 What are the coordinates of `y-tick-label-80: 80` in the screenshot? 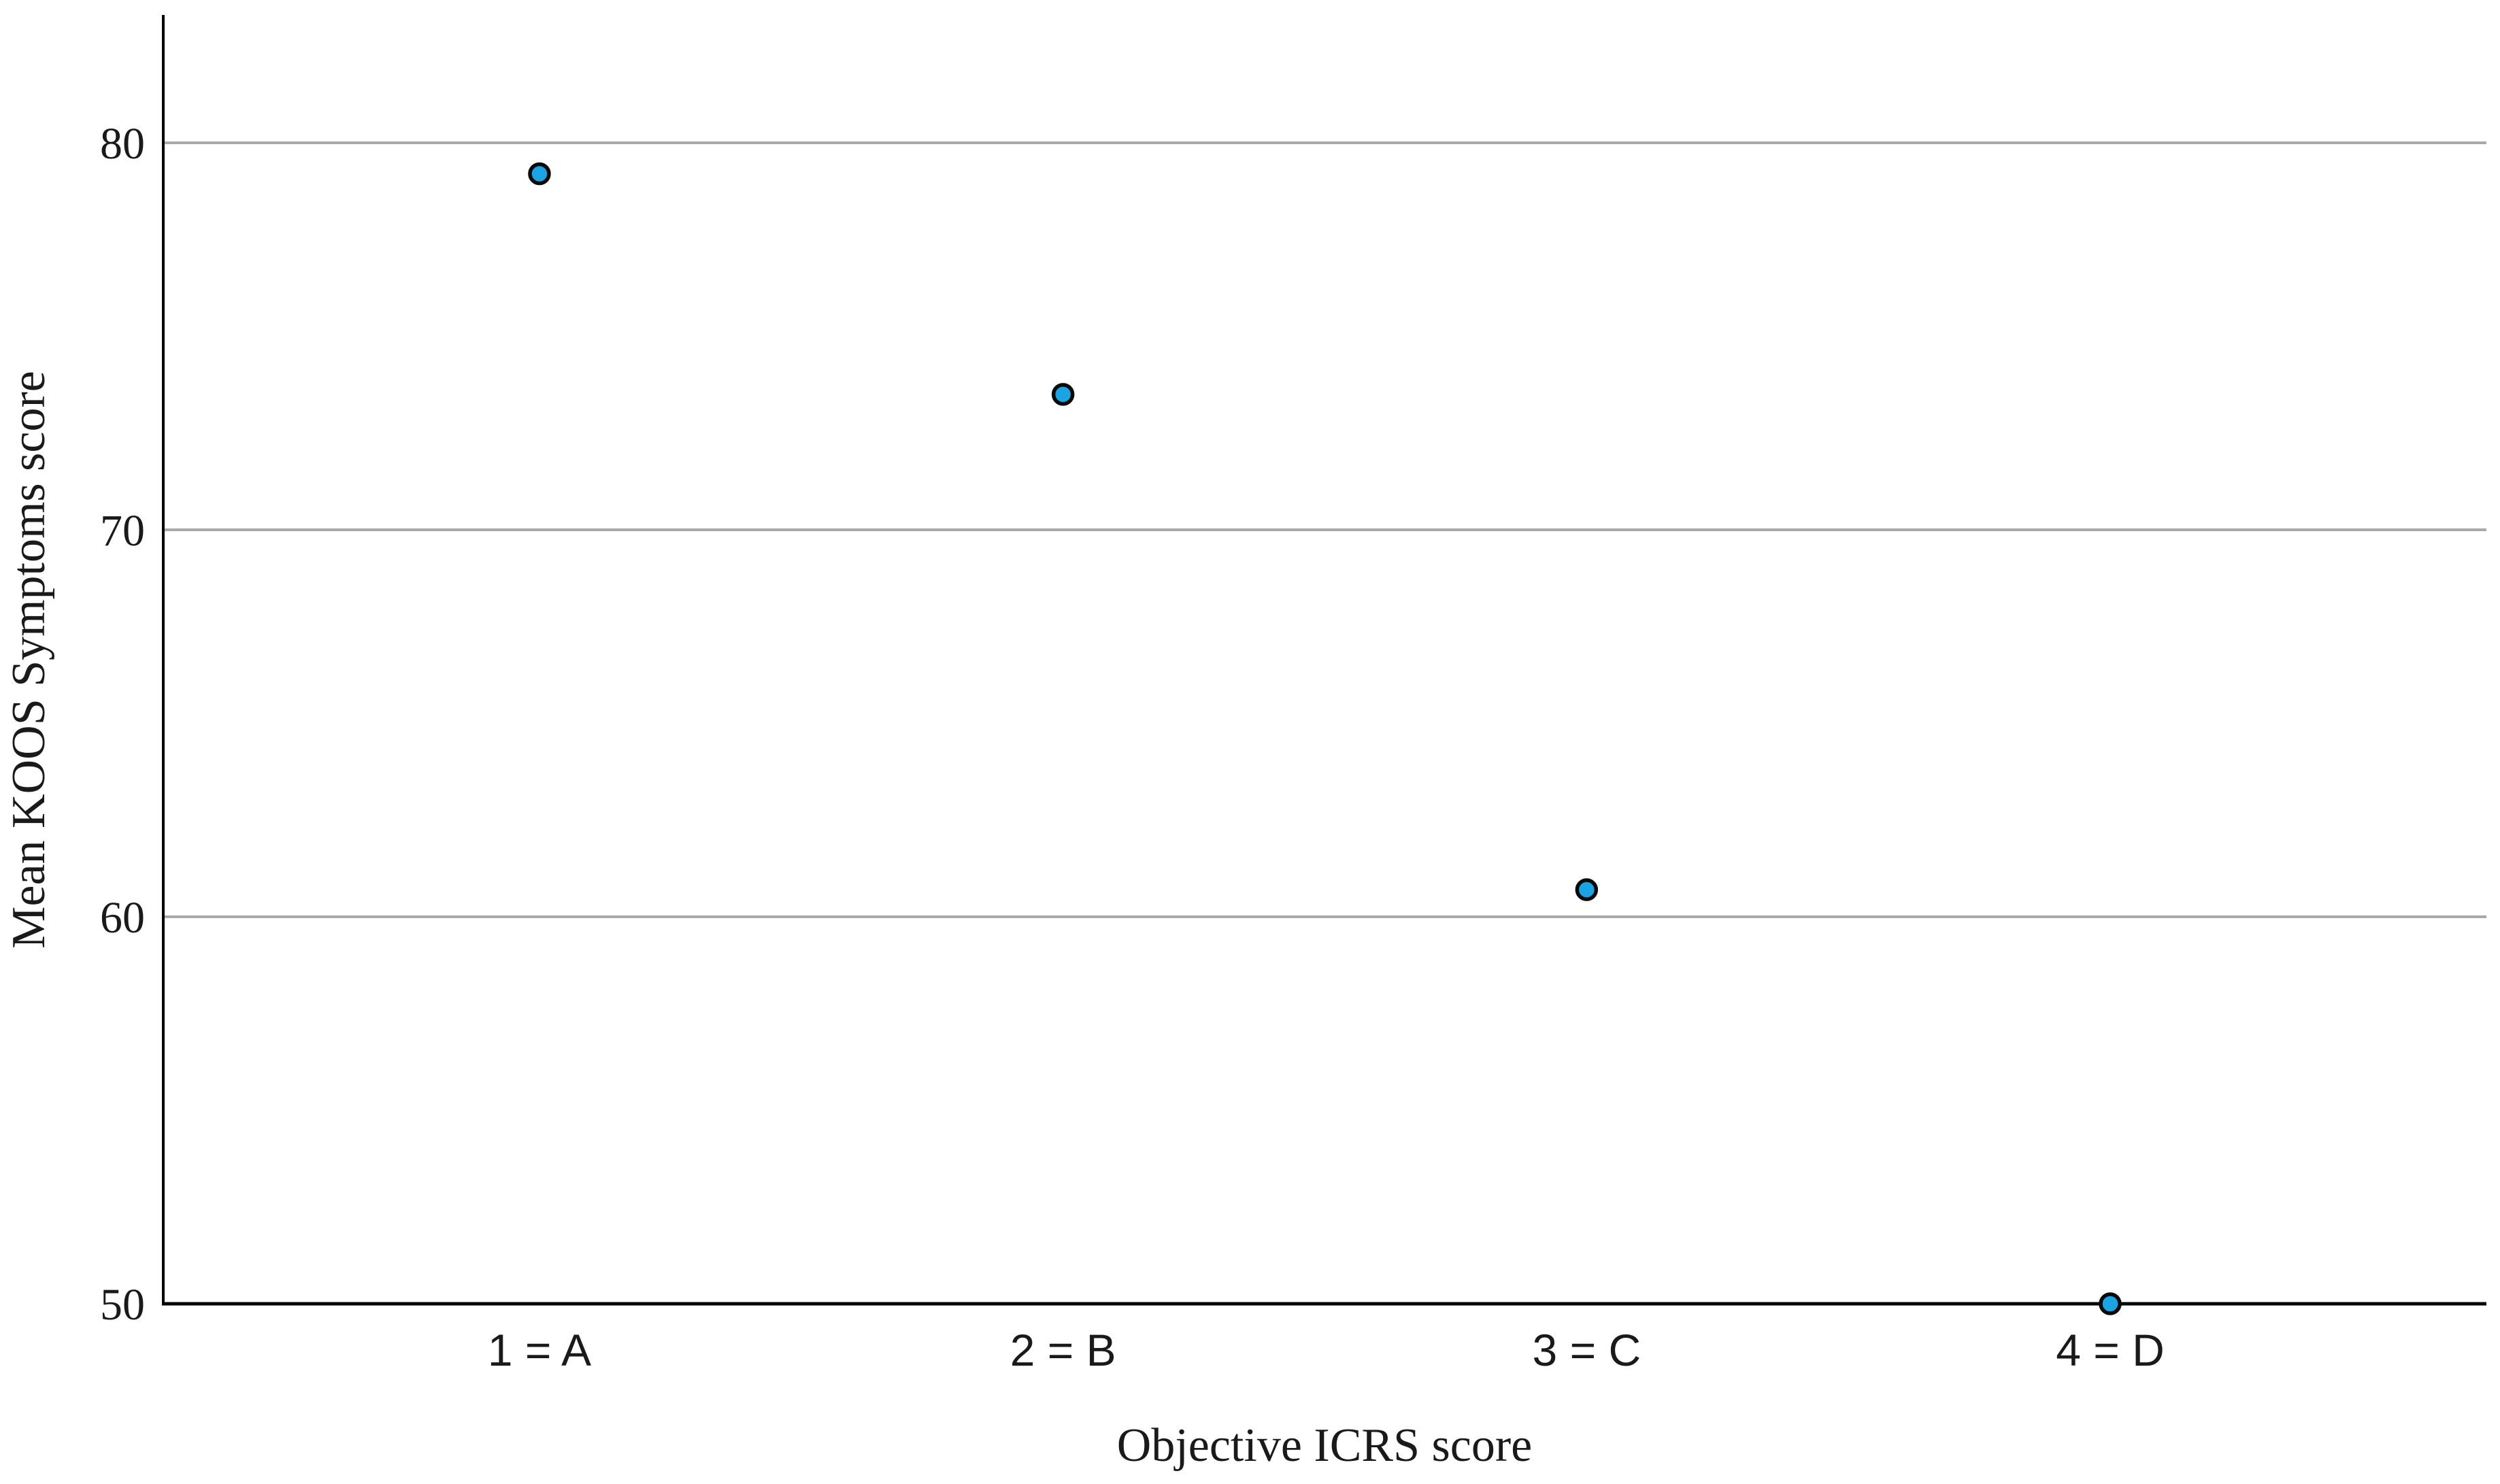 It's located at (122, 144).